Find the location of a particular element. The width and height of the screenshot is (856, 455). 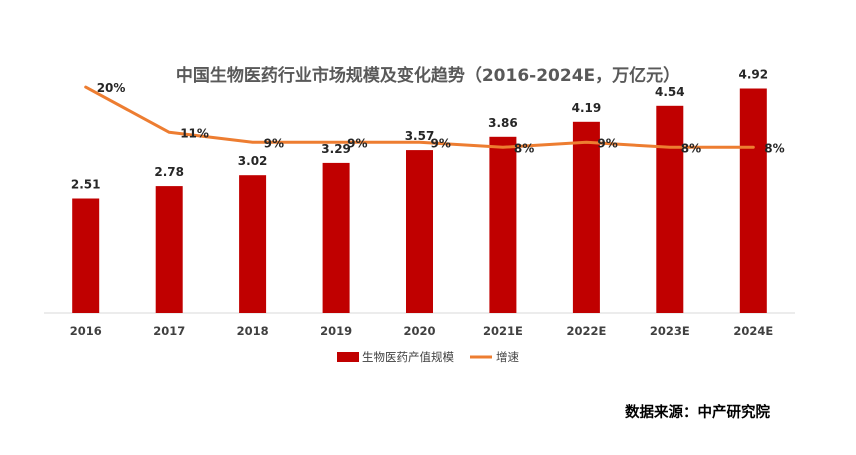

growth-value-label: 20% is located at coordinates (111, 88).